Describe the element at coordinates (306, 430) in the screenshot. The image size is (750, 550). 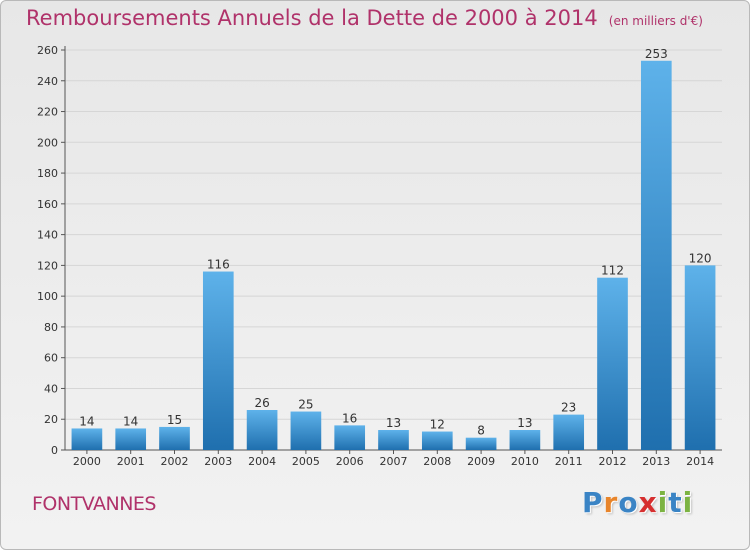
I see `bar-2005` at that location.